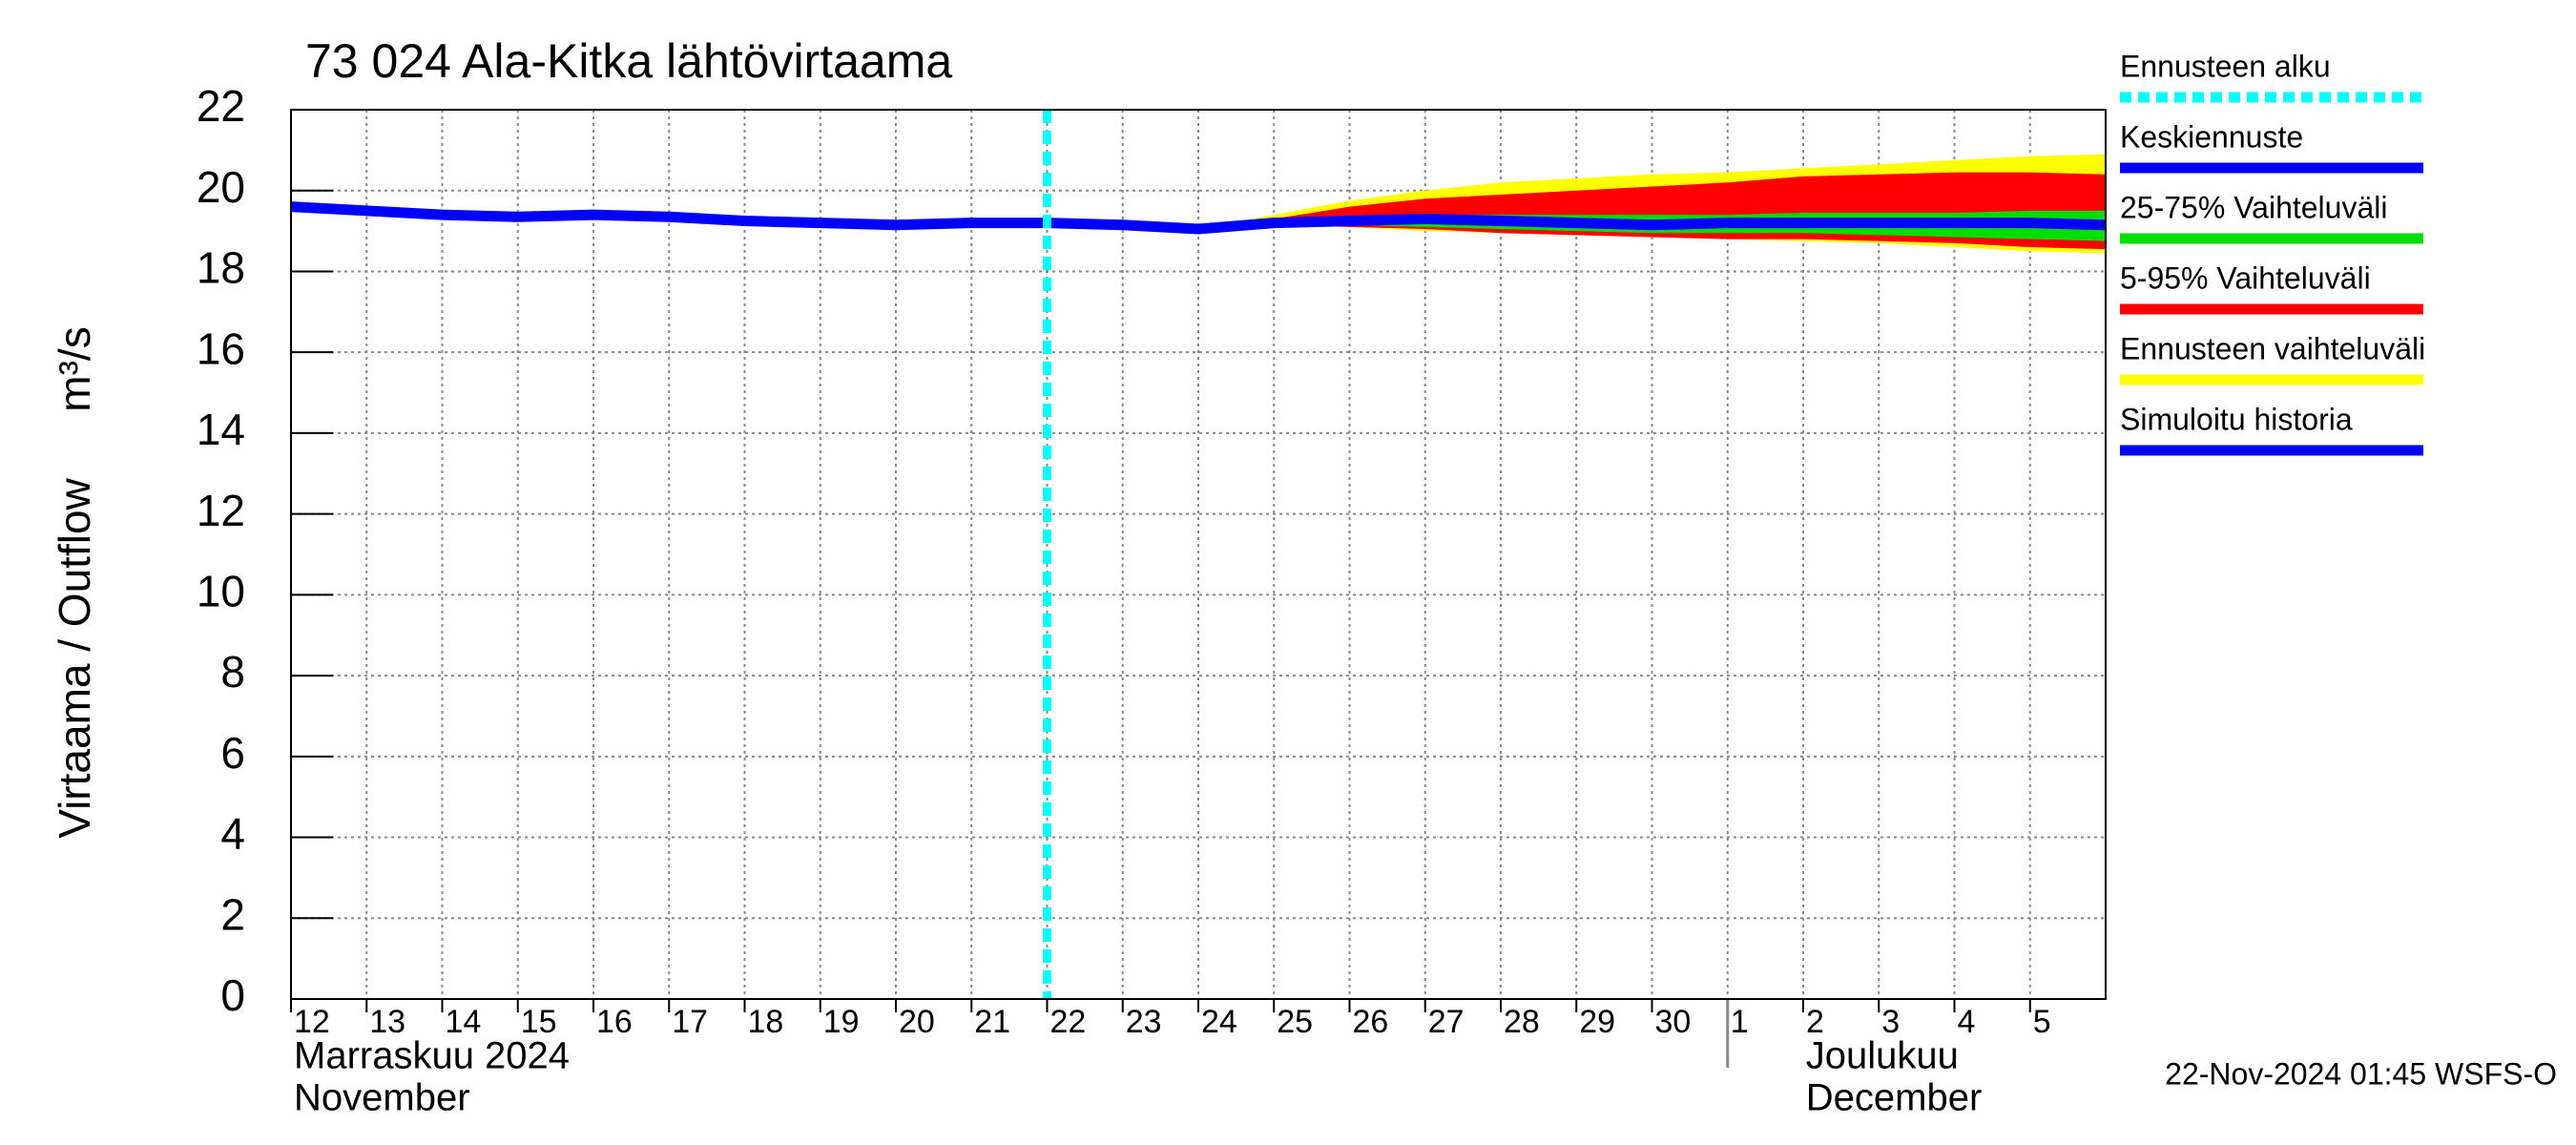 The image size is (2576, 1145). What do you see at coordinates (1522, 1022) in the screenshot?
I see `x-tick-label: 28` at bounding box center [1522, 1022].